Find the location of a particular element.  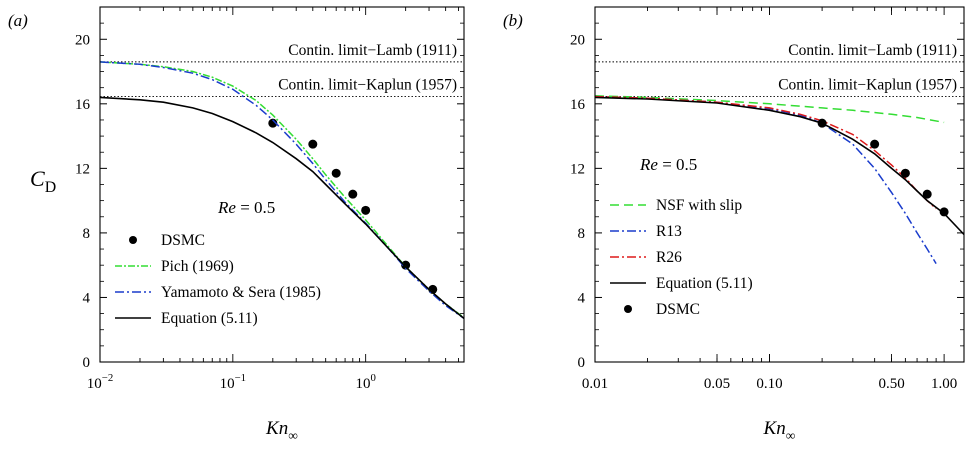

panel-label: (a) is located at coordinates (18, 20).